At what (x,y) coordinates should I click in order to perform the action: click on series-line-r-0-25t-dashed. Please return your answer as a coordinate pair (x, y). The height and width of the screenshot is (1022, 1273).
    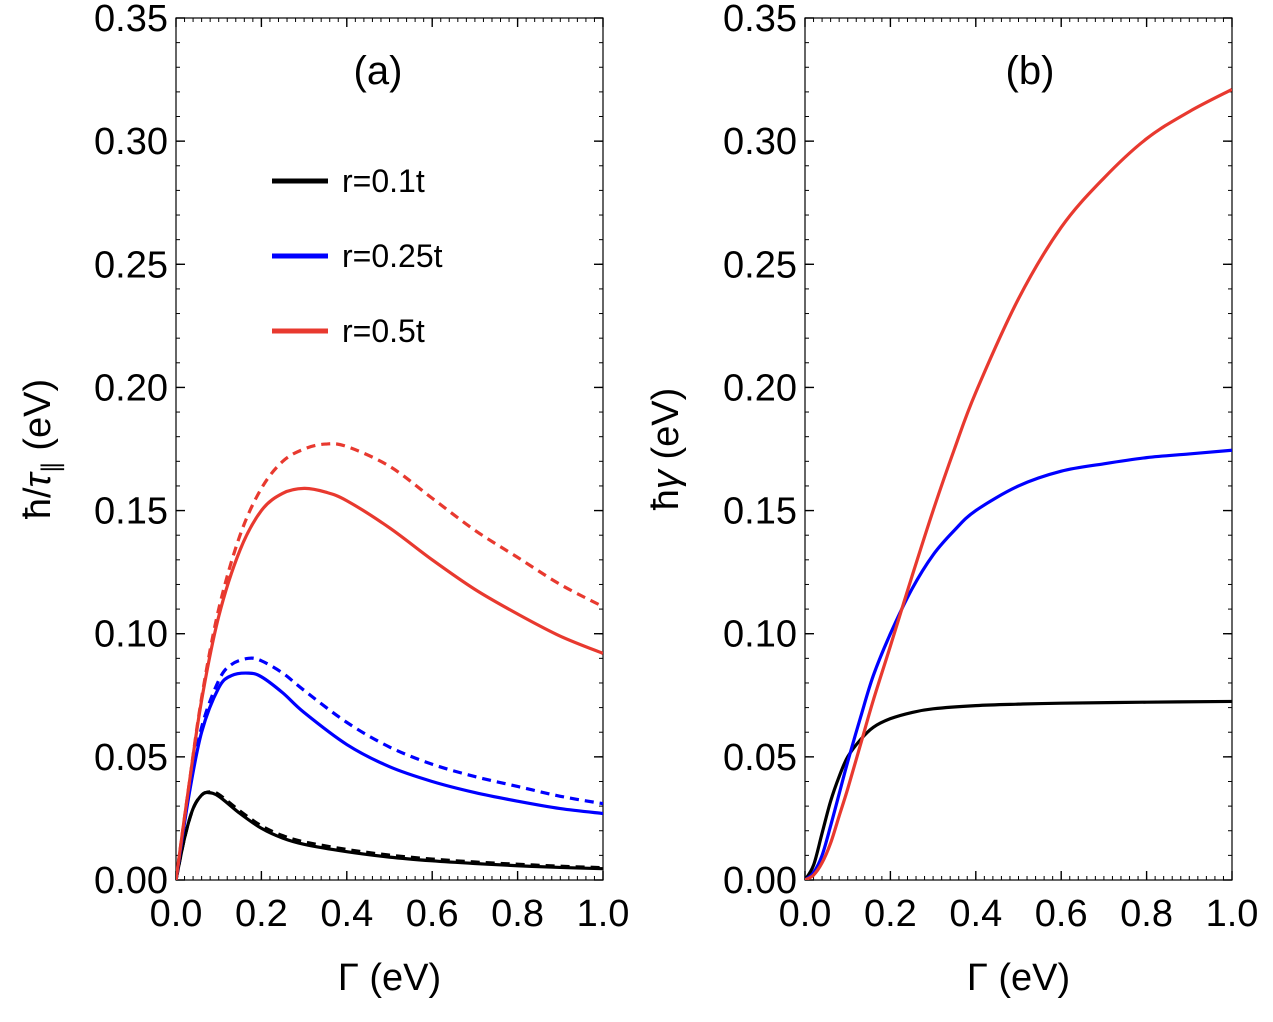
    Looking at the image, I should click on (389, 768).